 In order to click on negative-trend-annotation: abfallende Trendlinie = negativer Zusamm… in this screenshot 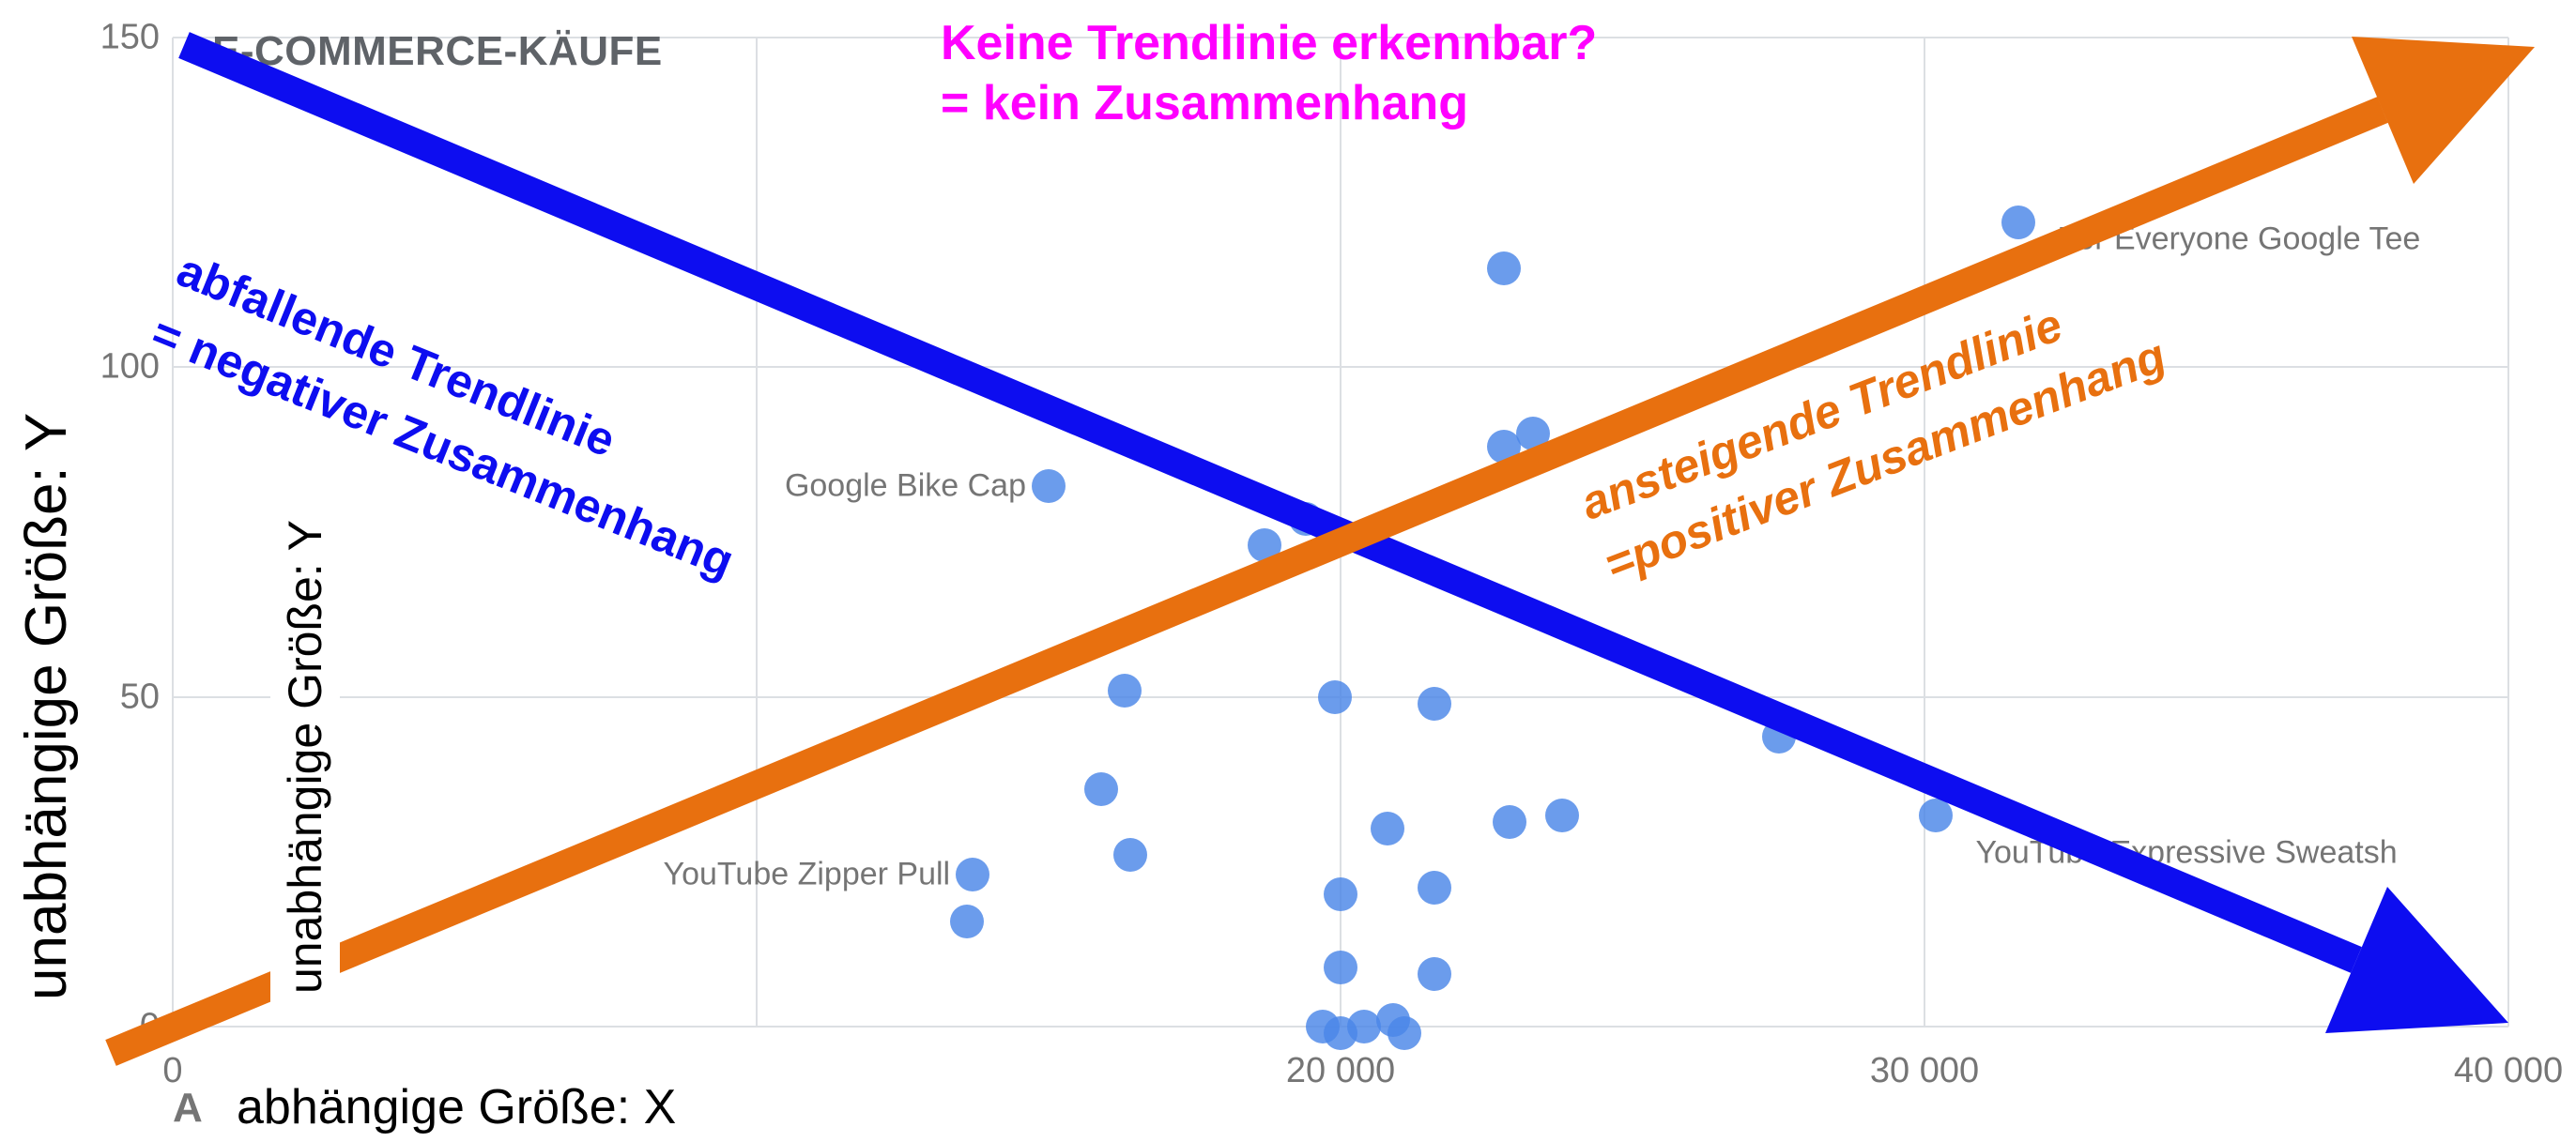, I will do `click(455, 416)`.